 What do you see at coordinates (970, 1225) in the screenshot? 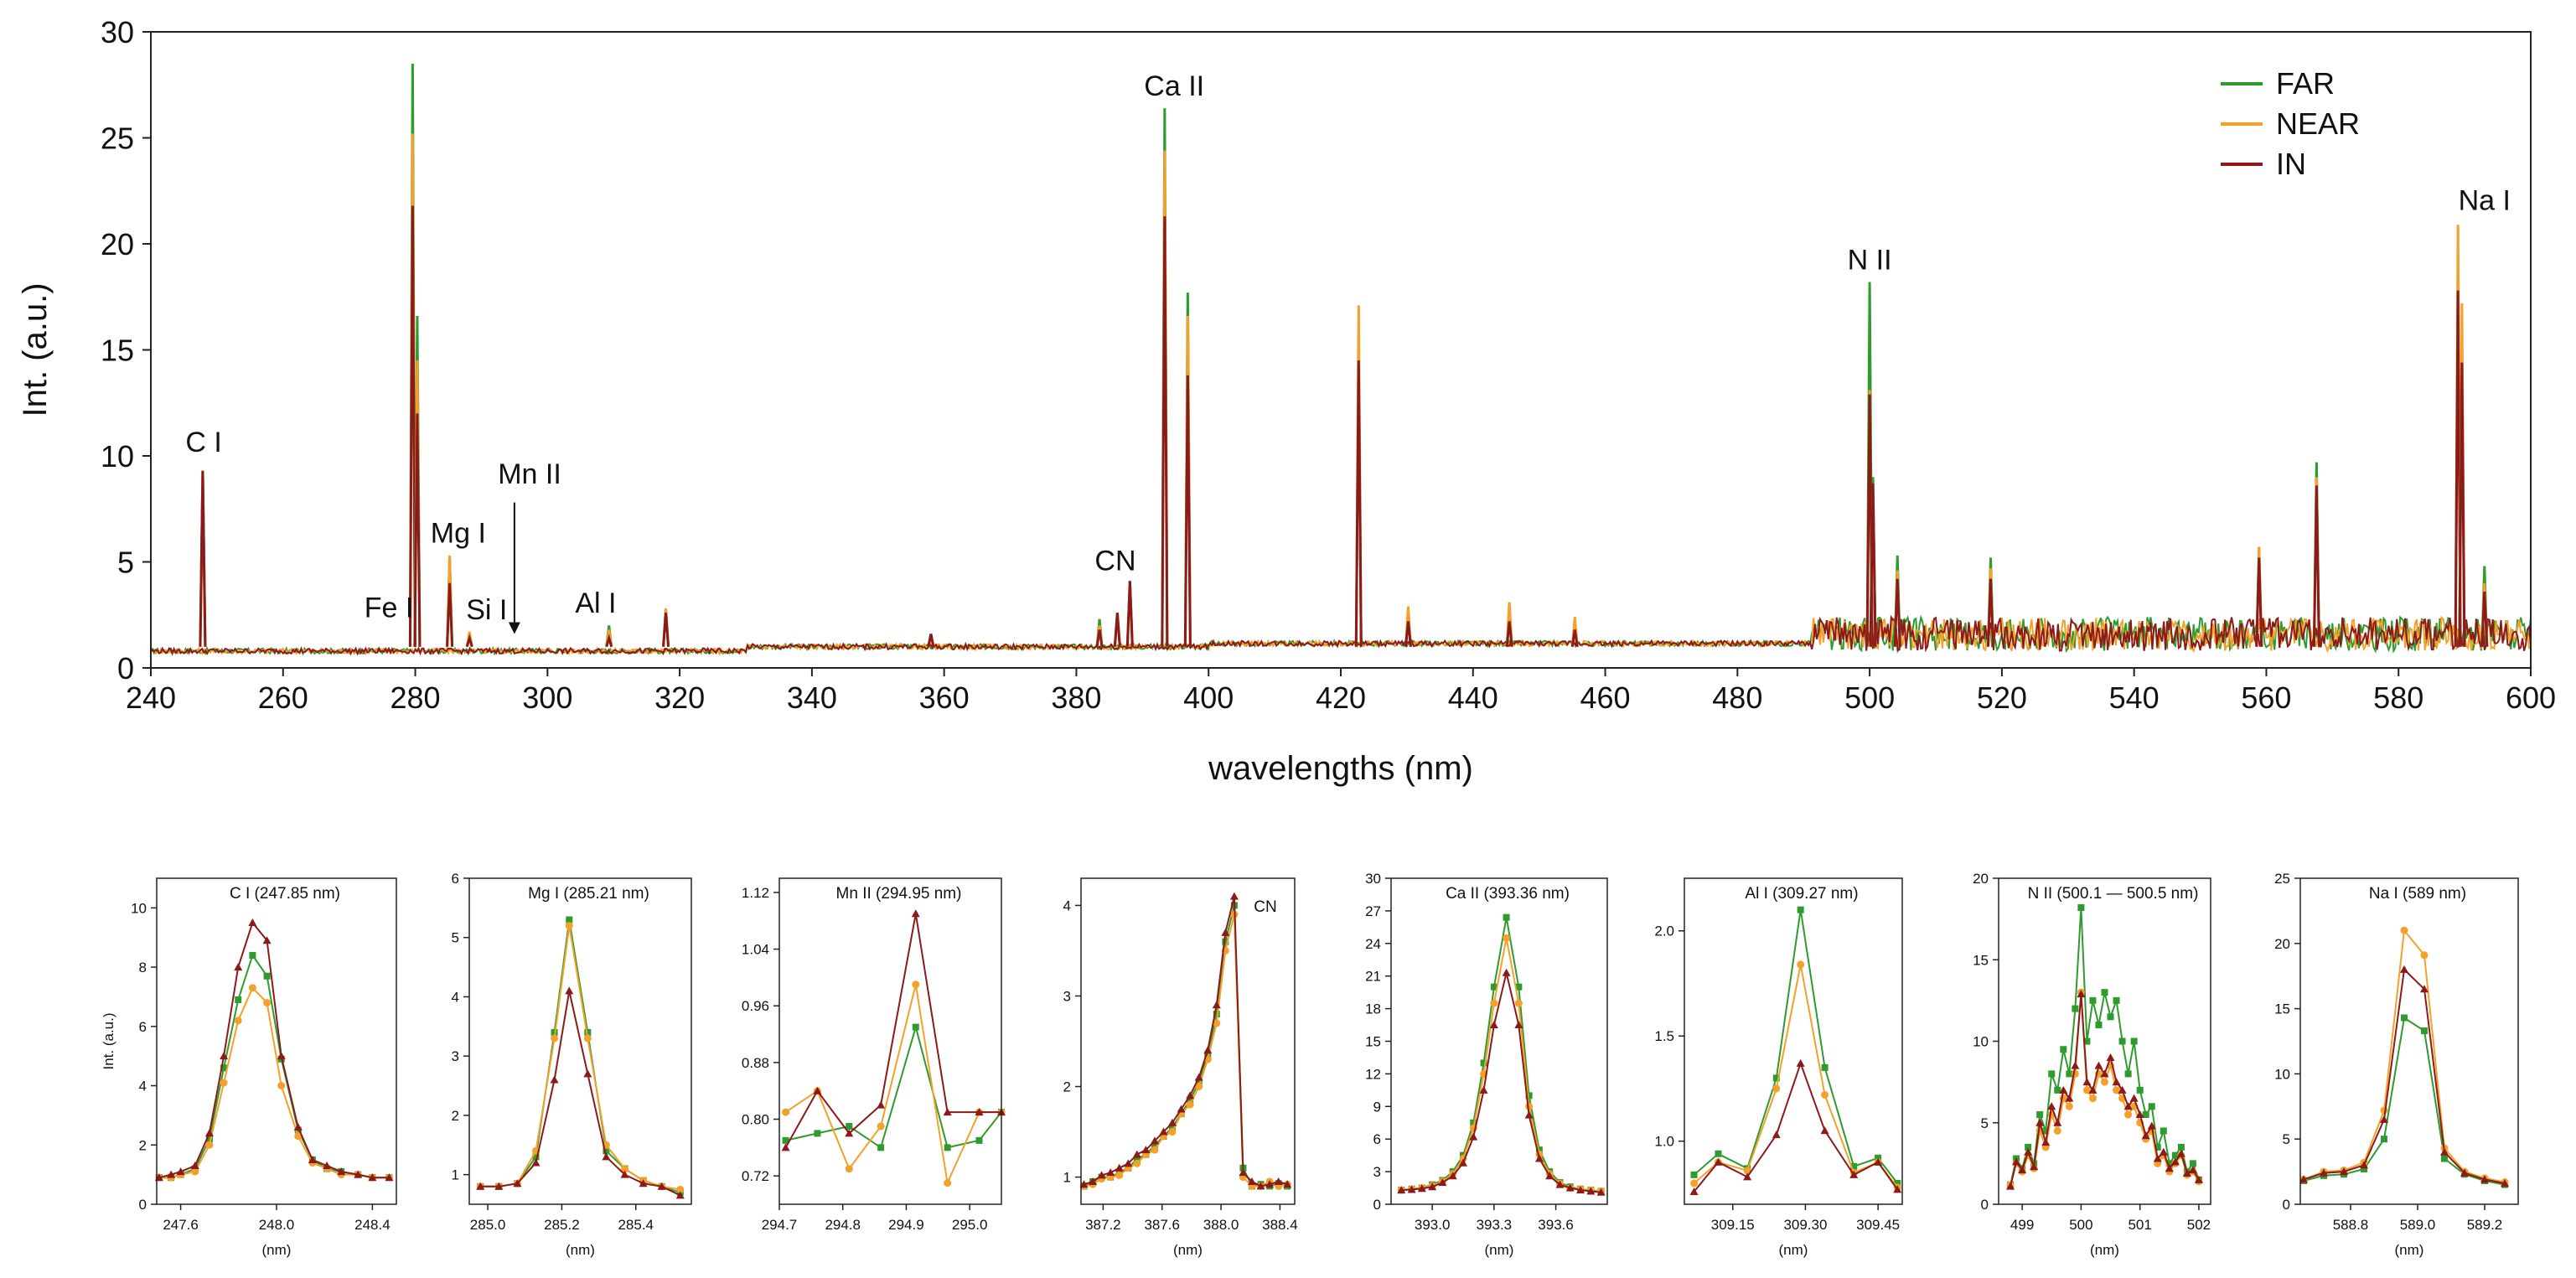
I see `inset-xtick-label: 295.0` at bounding box center [970, 1225].